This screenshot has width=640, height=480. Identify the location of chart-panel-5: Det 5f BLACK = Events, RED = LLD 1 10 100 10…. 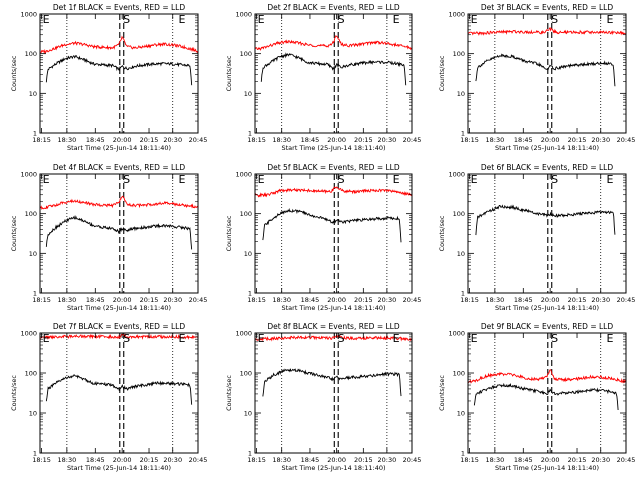
(323, 237).